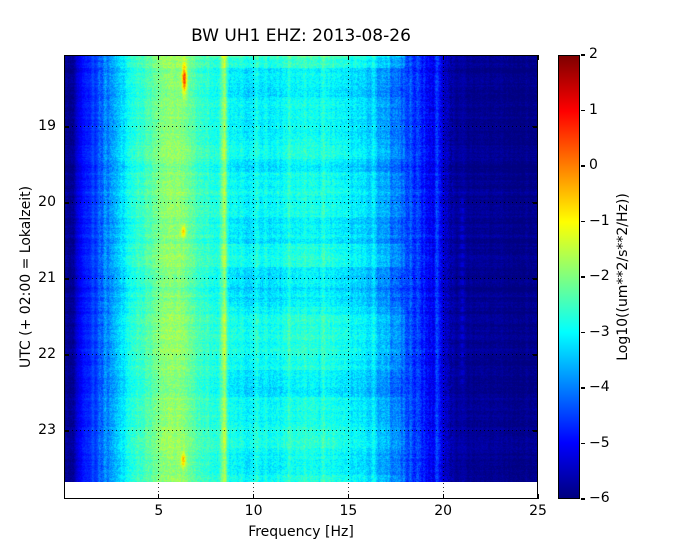 Image resolution: width=673 pixels, height=554 pixels. Describe the element at coordinates (569, 277) in the screenshot. I see `colorbar` at that location.